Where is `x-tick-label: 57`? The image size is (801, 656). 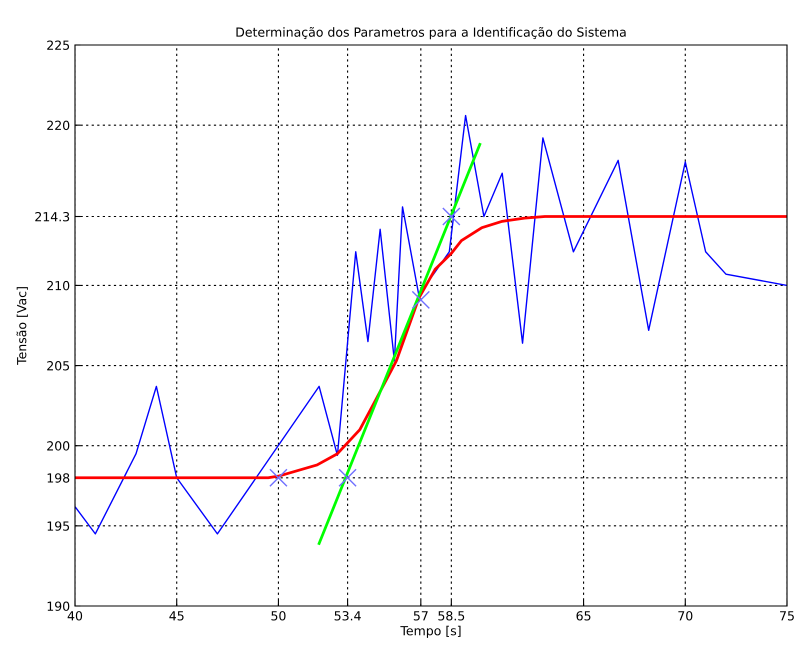 x-tick-label: 57 is located at coordinates (421, 616).